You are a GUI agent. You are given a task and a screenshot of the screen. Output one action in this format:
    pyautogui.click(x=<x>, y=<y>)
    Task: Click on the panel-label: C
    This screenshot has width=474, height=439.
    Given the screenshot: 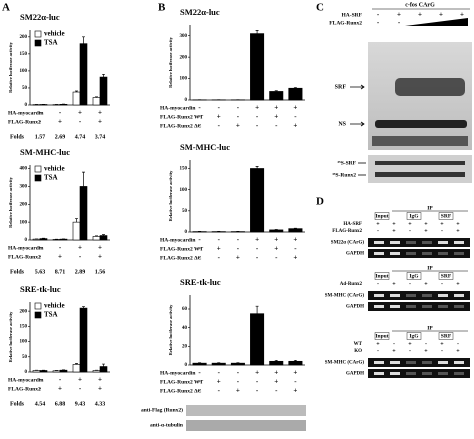 What is the action you would take?
    pyautogui.click(x=320, y=8)
    